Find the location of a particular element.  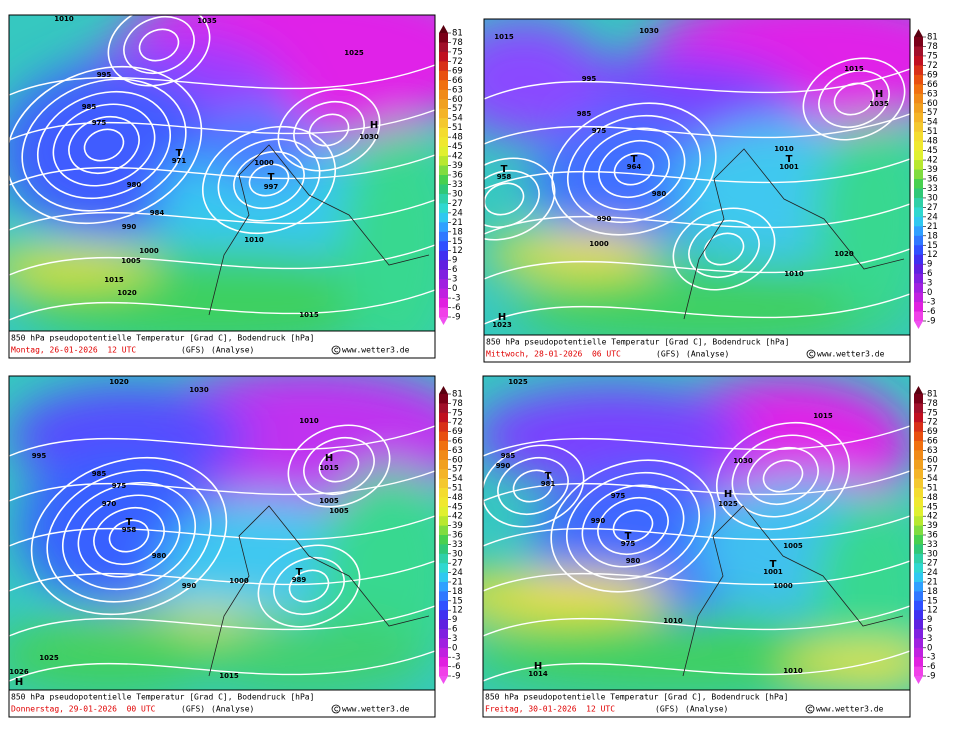

colorbar-label: 0 is located at coordinates (929, 648).